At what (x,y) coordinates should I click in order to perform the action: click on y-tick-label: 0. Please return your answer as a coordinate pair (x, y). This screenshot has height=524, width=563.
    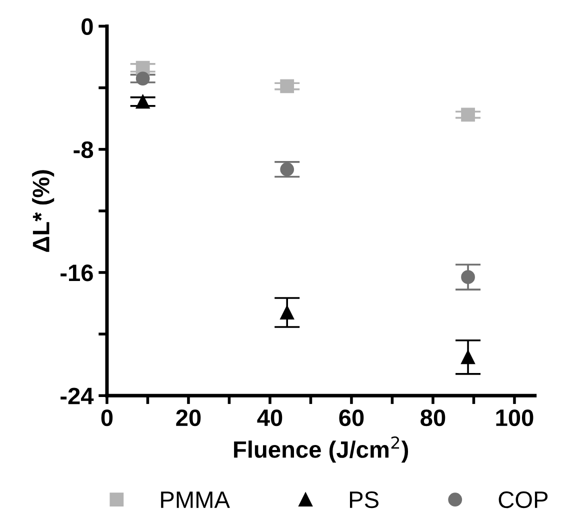
    Looking at the image, I should click on (87, 26).